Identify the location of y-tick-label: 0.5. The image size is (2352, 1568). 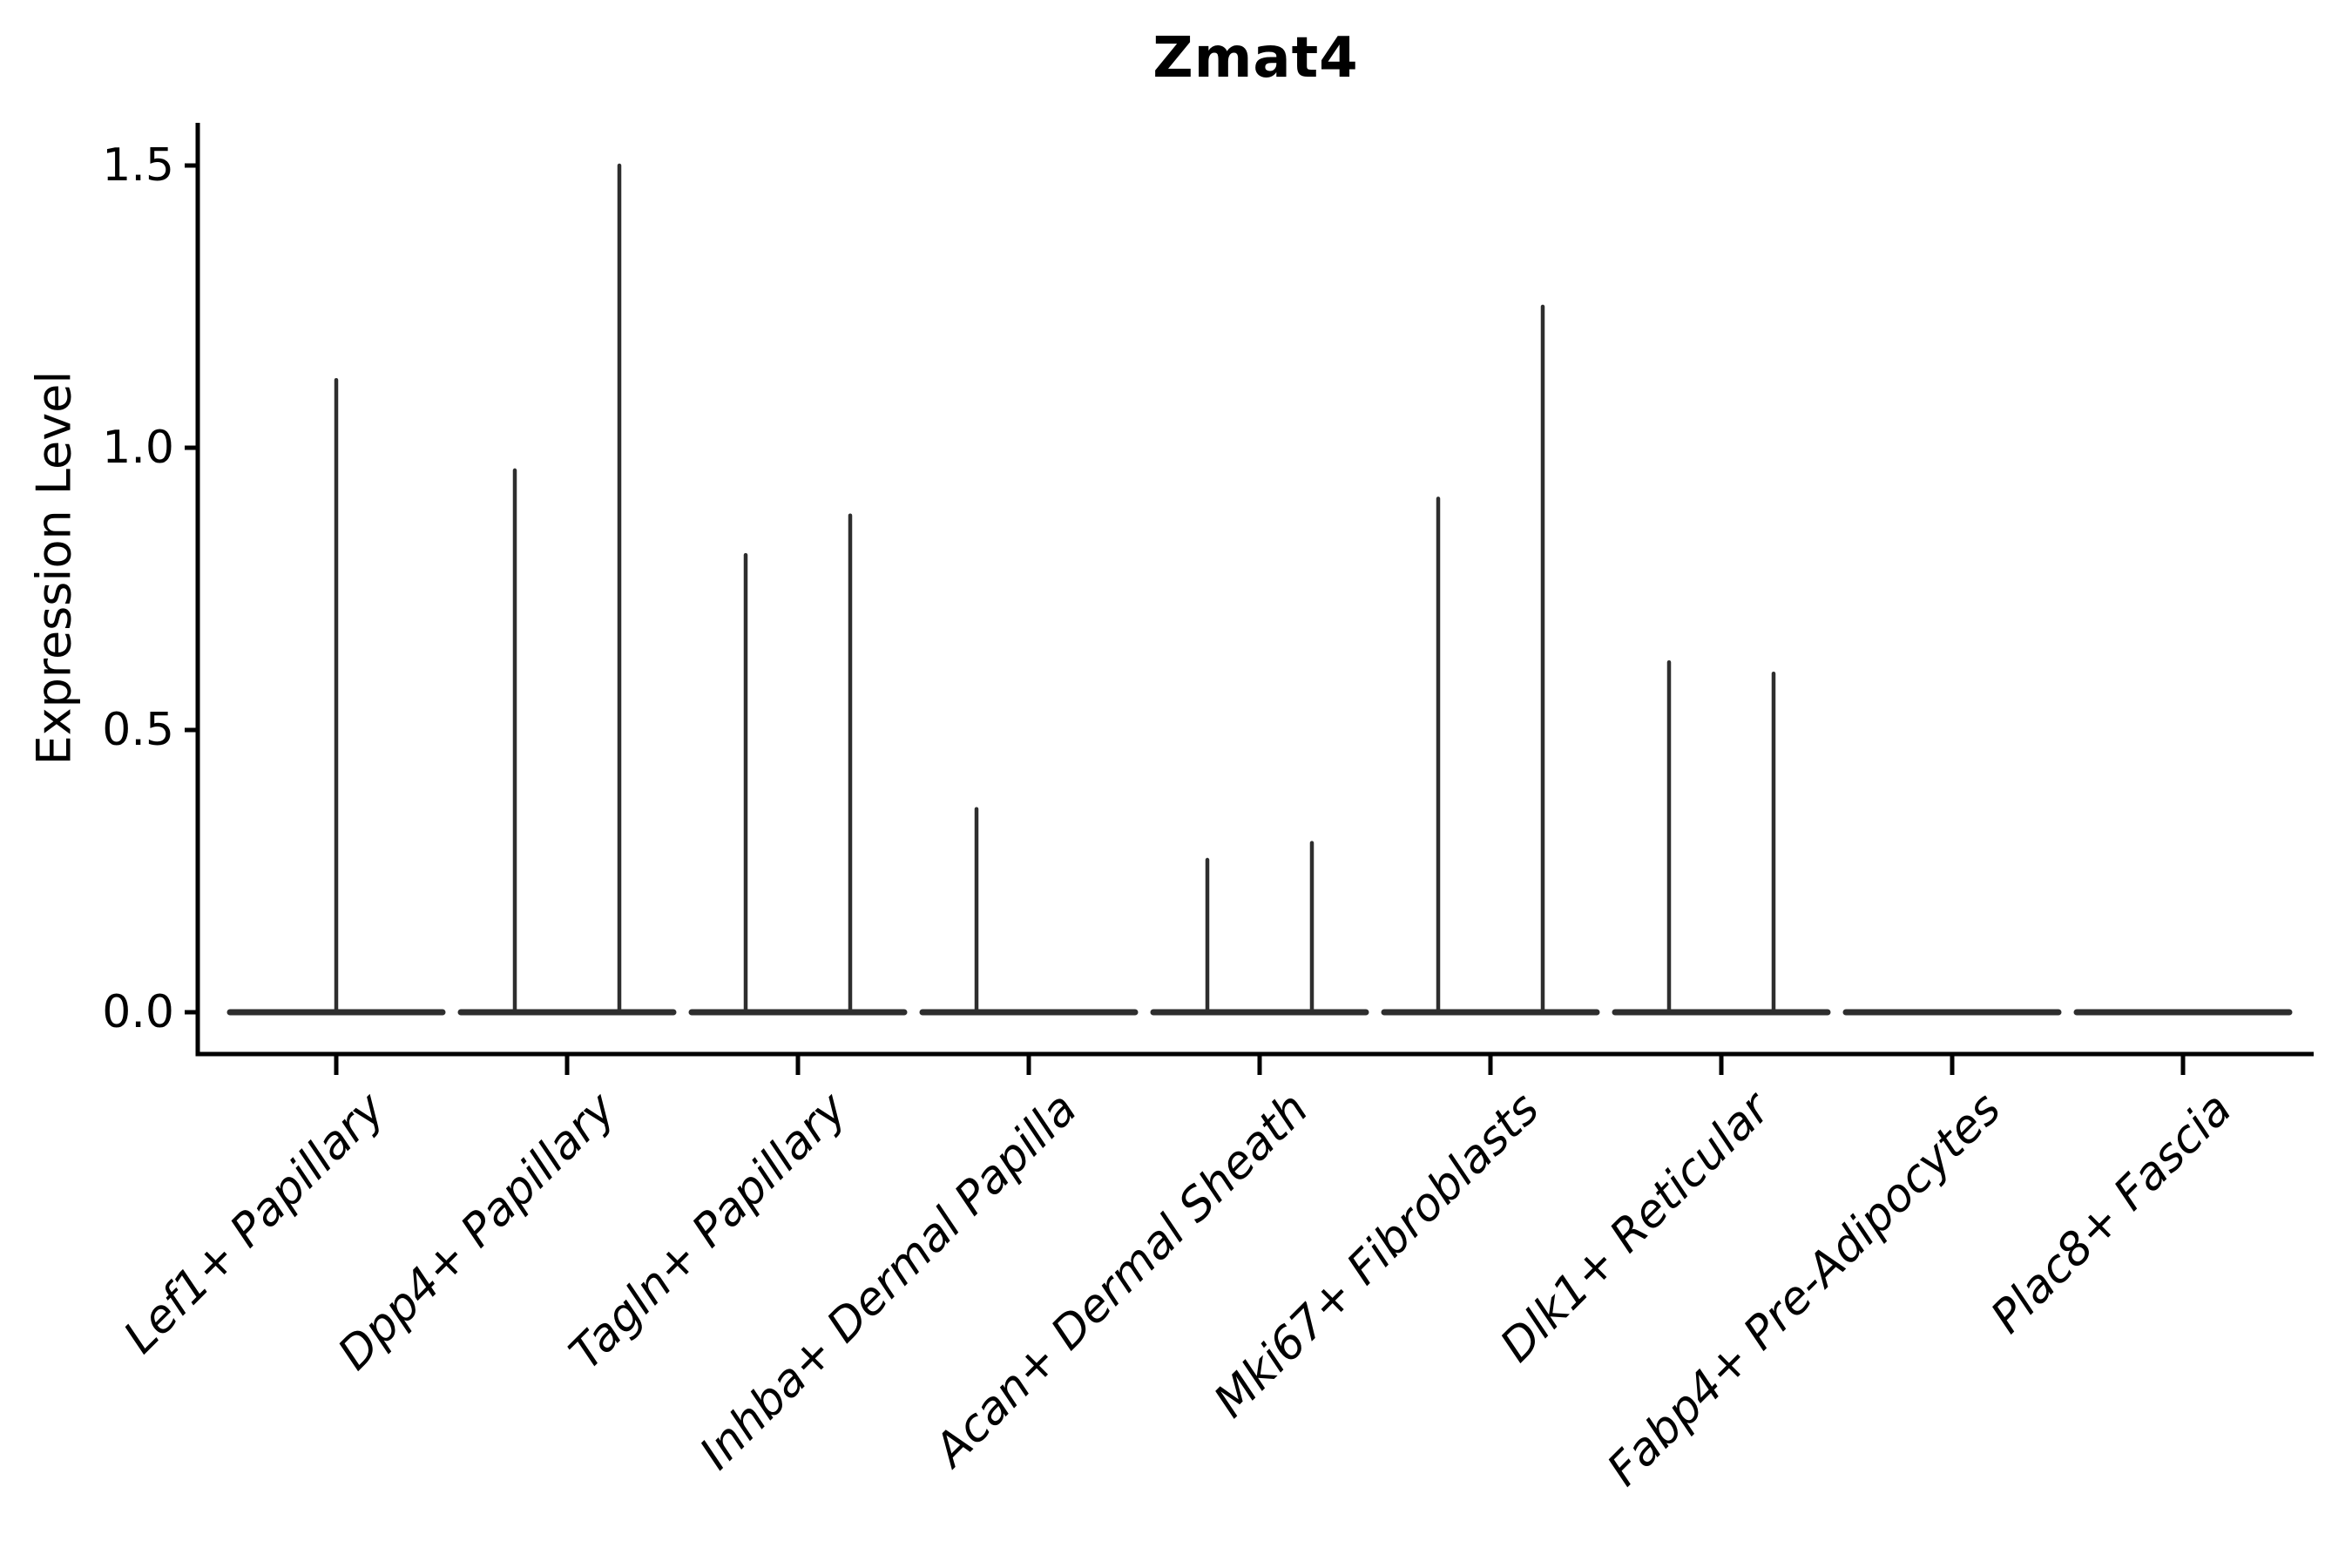
(138, 730).